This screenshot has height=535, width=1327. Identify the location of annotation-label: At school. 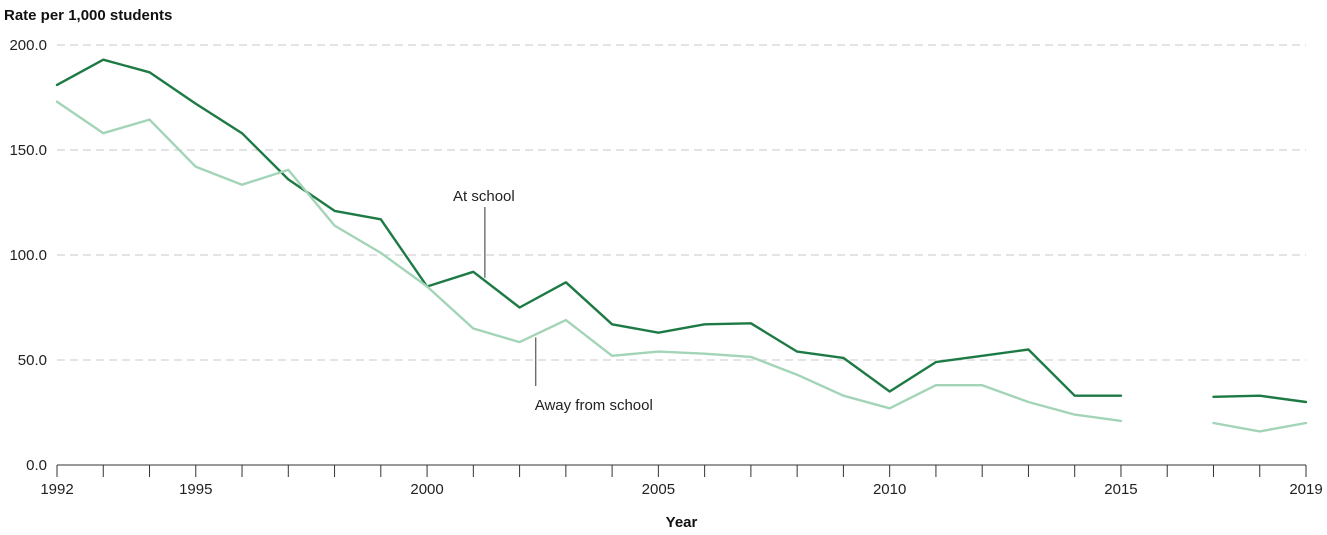
(484, 196).